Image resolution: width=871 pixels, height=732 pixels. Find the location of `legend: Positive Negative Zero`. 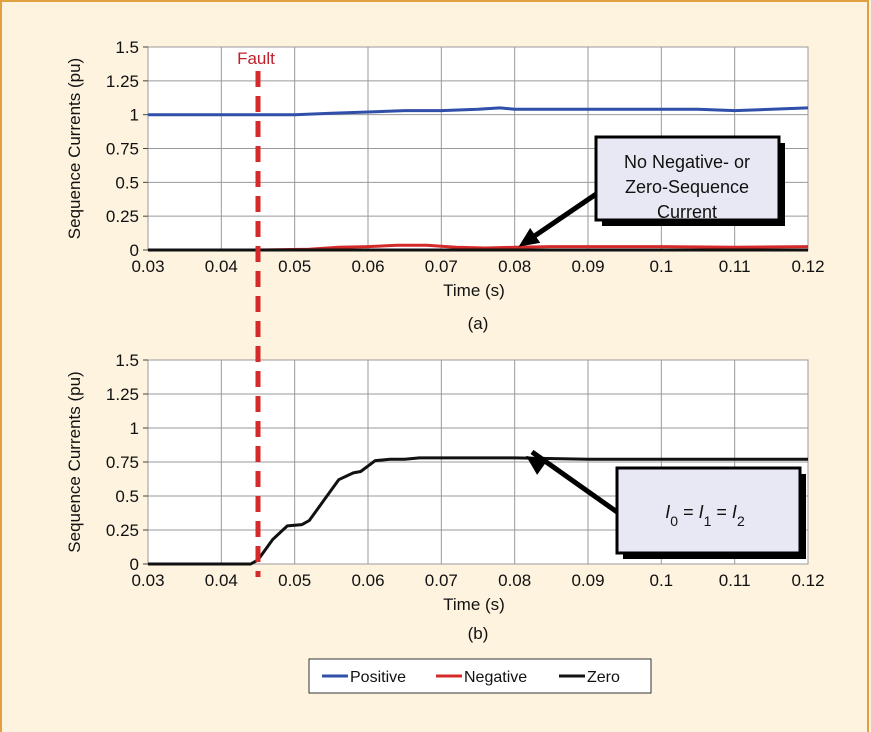

legend: Positive Negative Zero is located at coordinates (480, 676).